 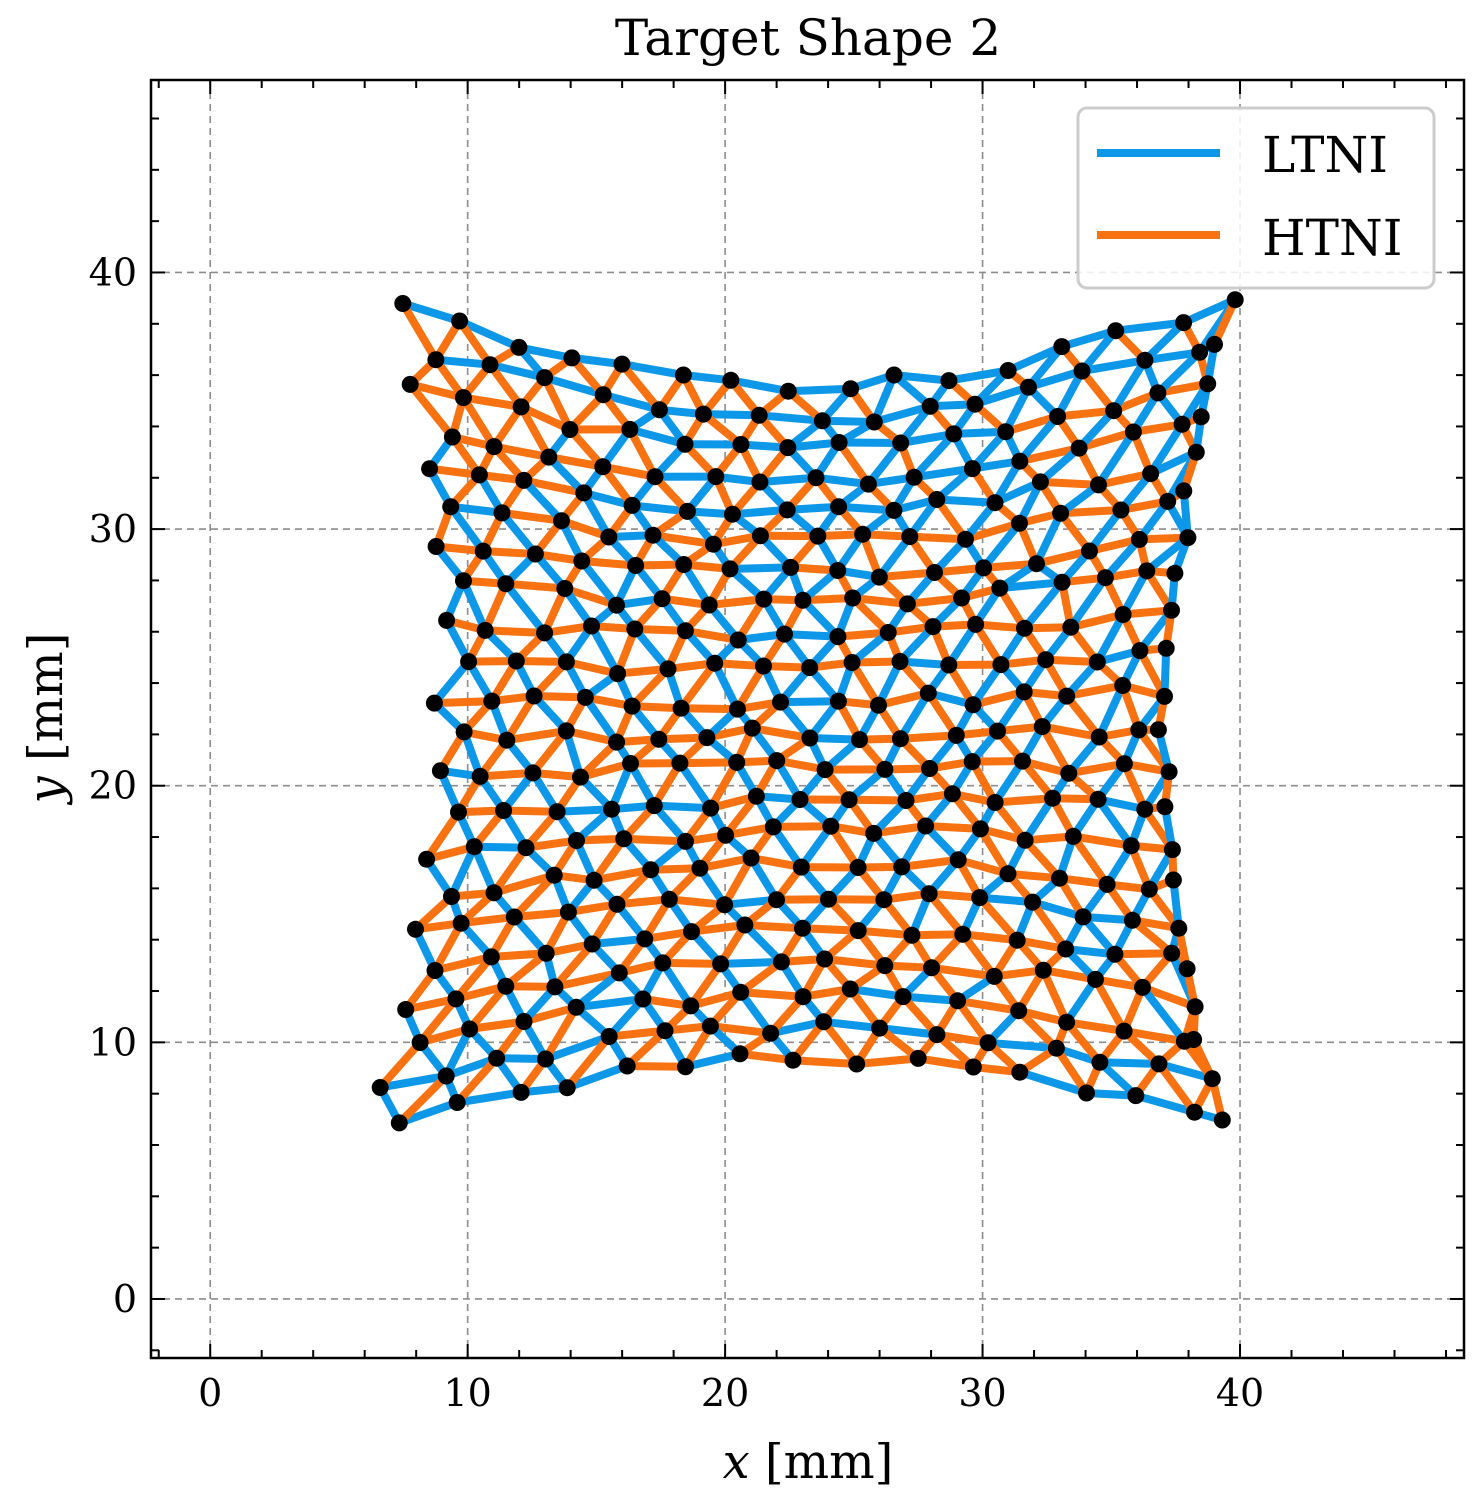 I want to click on y-tick-label: 20, so click(x=113, y=786).